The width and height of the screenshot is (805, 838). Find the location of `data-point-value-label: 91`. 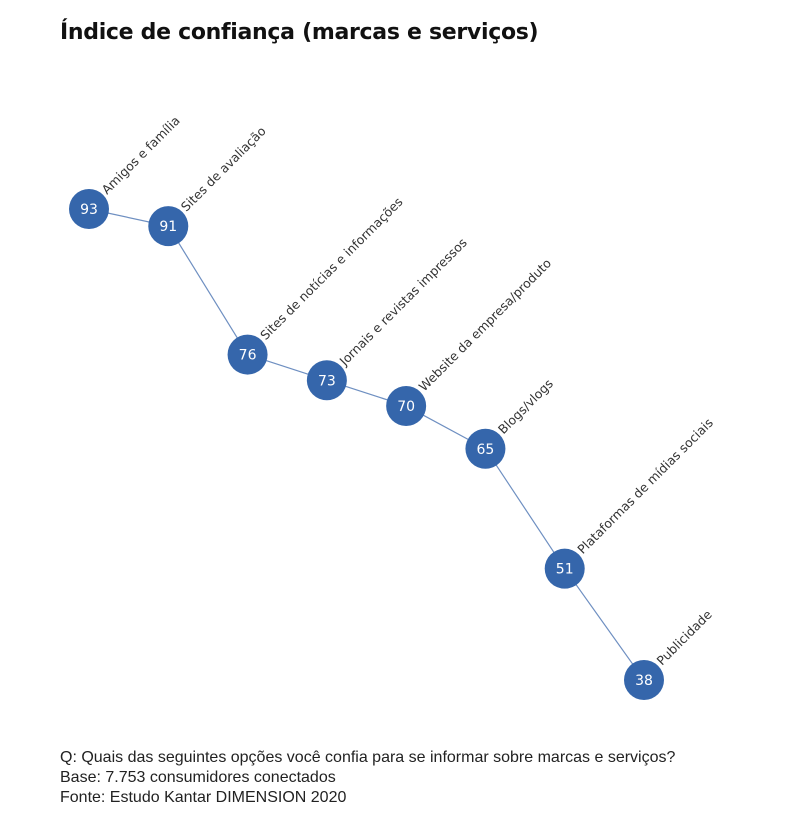

data-point-value-label: 91 is located at coordinates (168, 227).